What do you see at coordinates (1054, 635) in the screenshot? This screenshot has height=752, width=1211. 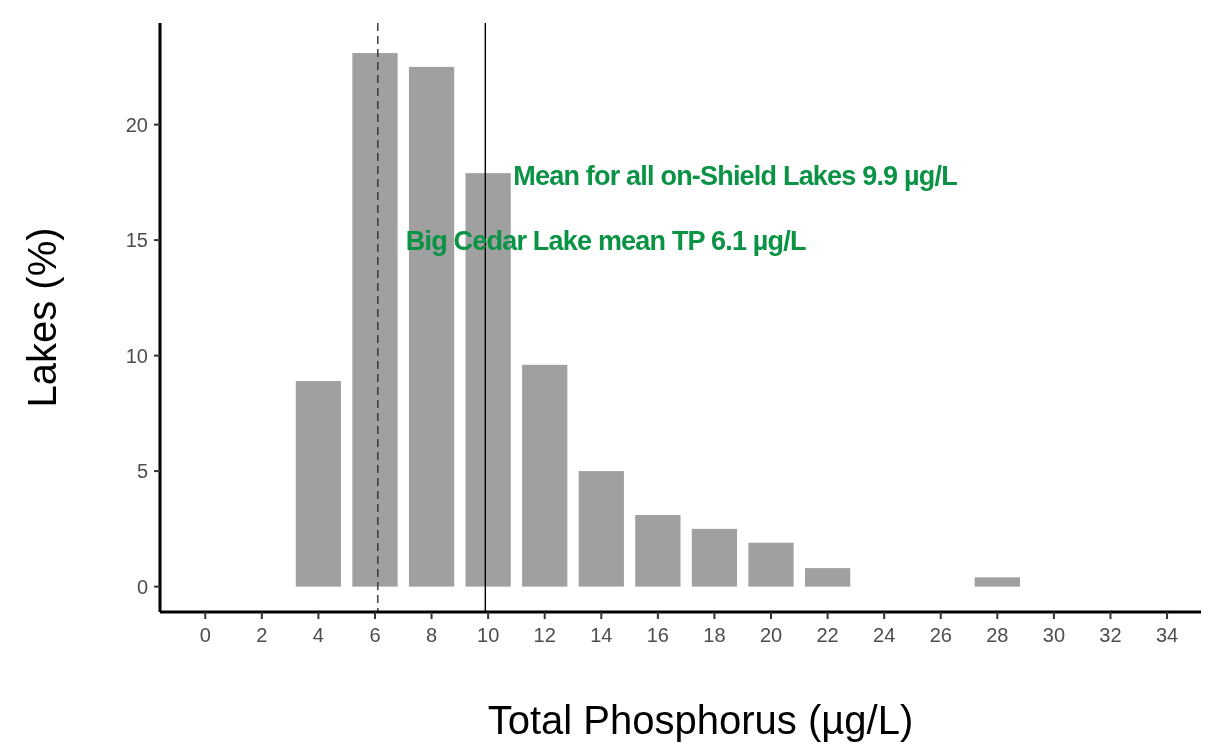 I see `x-tick-label: 30` at bounding box center [1054, 635].